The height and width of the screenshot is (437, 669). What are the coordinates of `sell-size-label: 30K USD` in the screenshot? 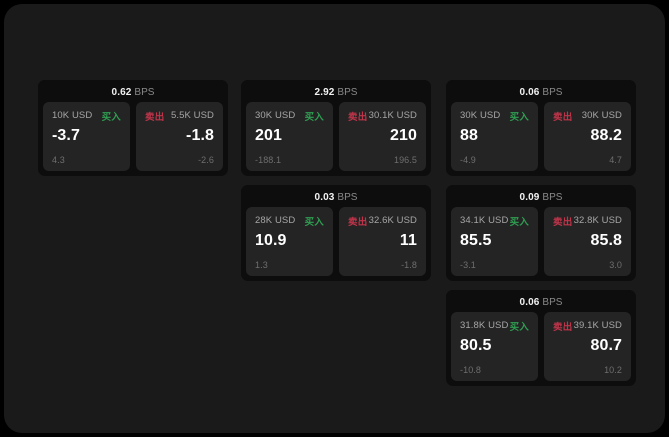 It's located at (601, 115).